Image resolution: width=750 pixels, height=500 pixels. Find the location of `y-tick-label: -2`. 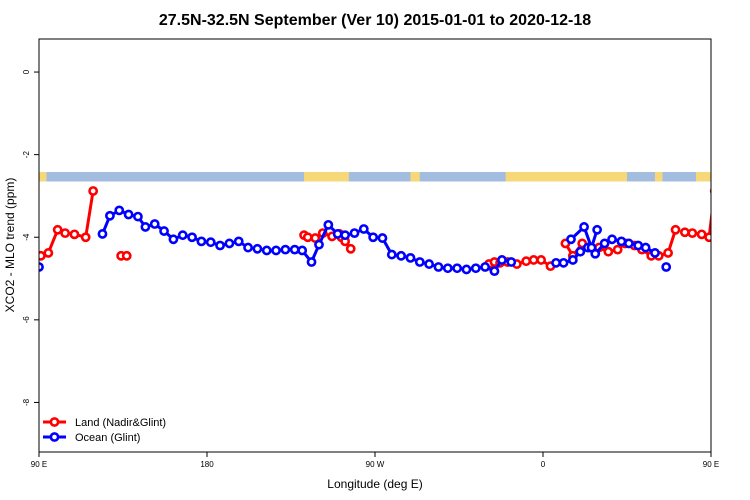

y-tick-label: -2 is located at coordinates (26, 155).